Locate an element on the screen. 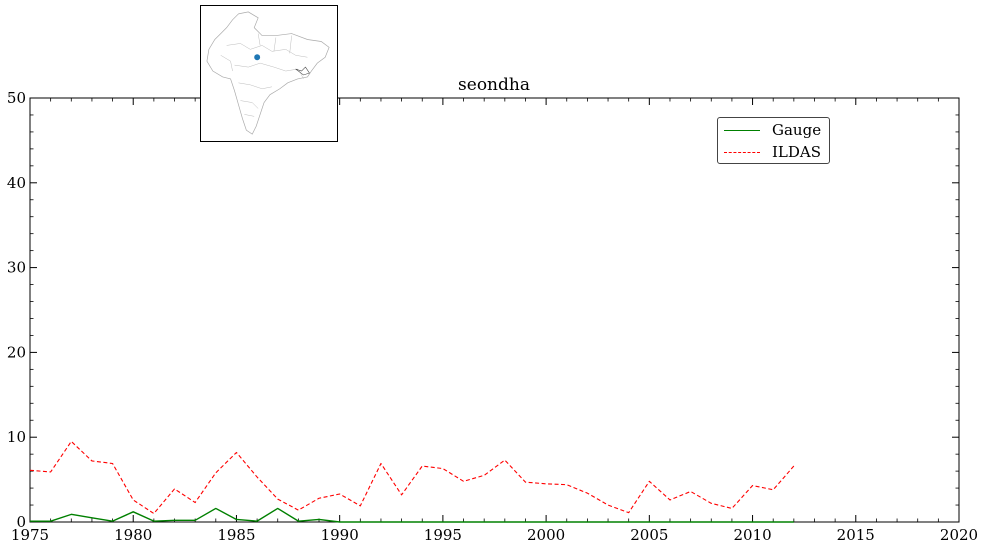 This screenshot has height=547, width=982. x-tick-label: 1975 is located at coordinates (30, 535).